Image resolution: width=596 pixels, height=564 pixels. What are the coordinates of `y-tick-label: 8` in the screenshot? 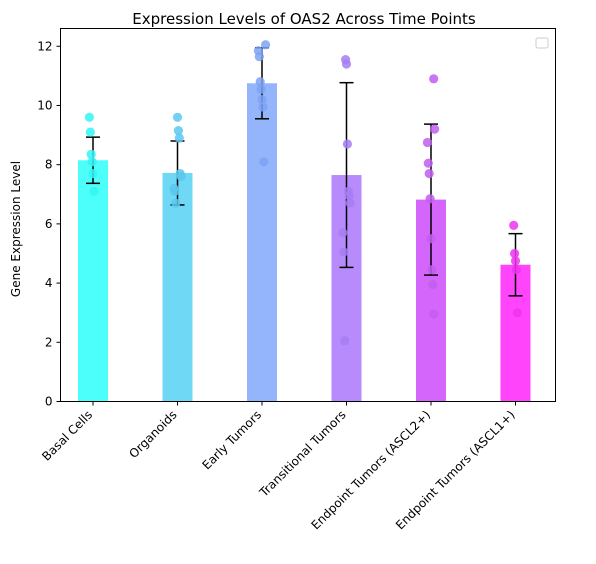 It's located at (49, 165).